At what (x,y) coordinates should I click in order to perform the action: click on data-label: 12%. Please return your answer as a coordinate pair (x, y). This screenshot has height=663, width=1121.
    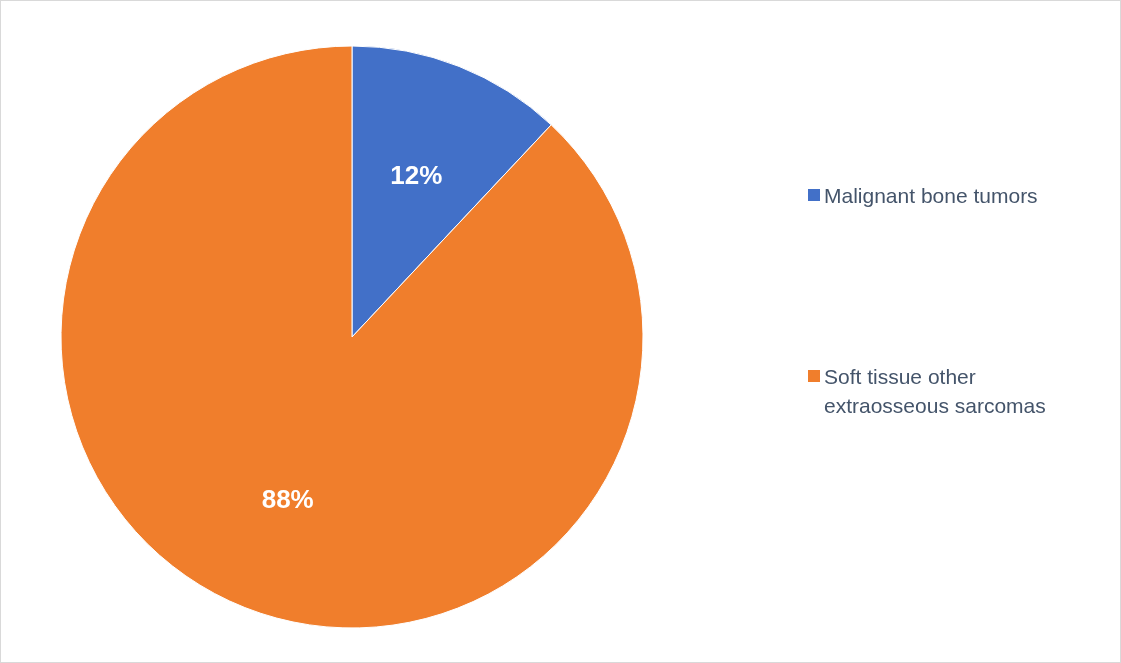
    Looking at the image, I should click on (416, 174).